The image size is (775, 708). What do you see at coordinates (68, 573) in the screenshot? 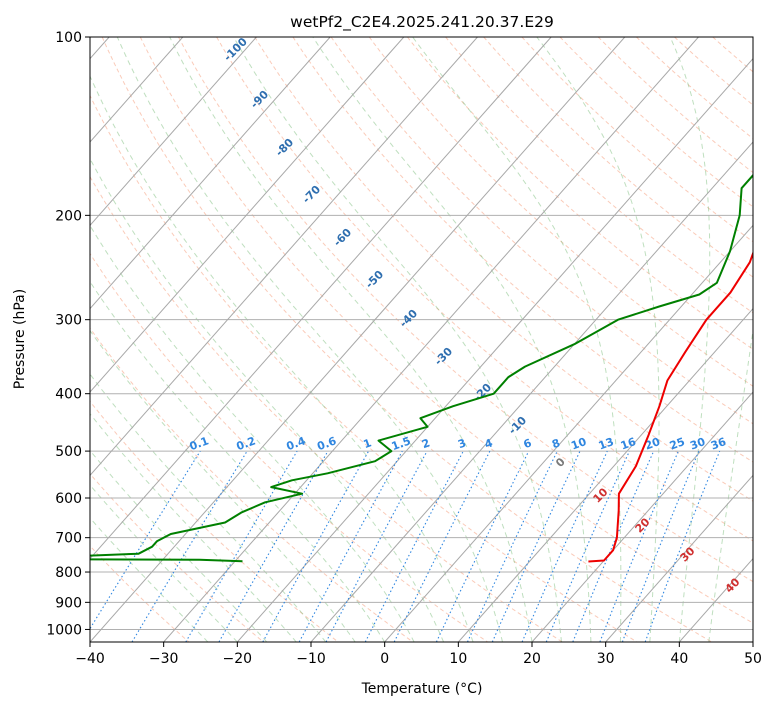
I see `y-tick-label: 800` at bounding box center [68, 573].